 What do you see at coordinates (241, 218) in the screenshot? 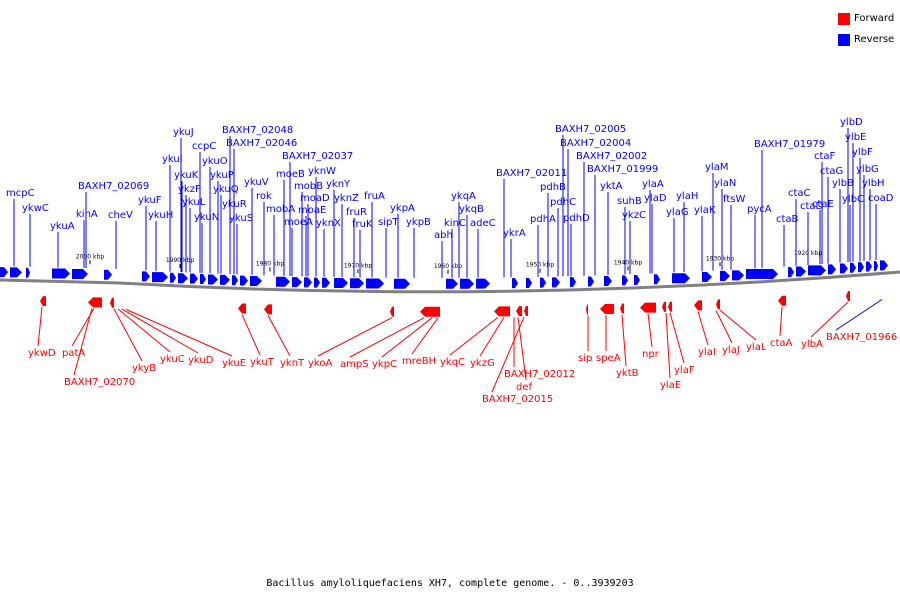
I see `reverse-gene-label: ykuS` at bounding box center [241, 218].